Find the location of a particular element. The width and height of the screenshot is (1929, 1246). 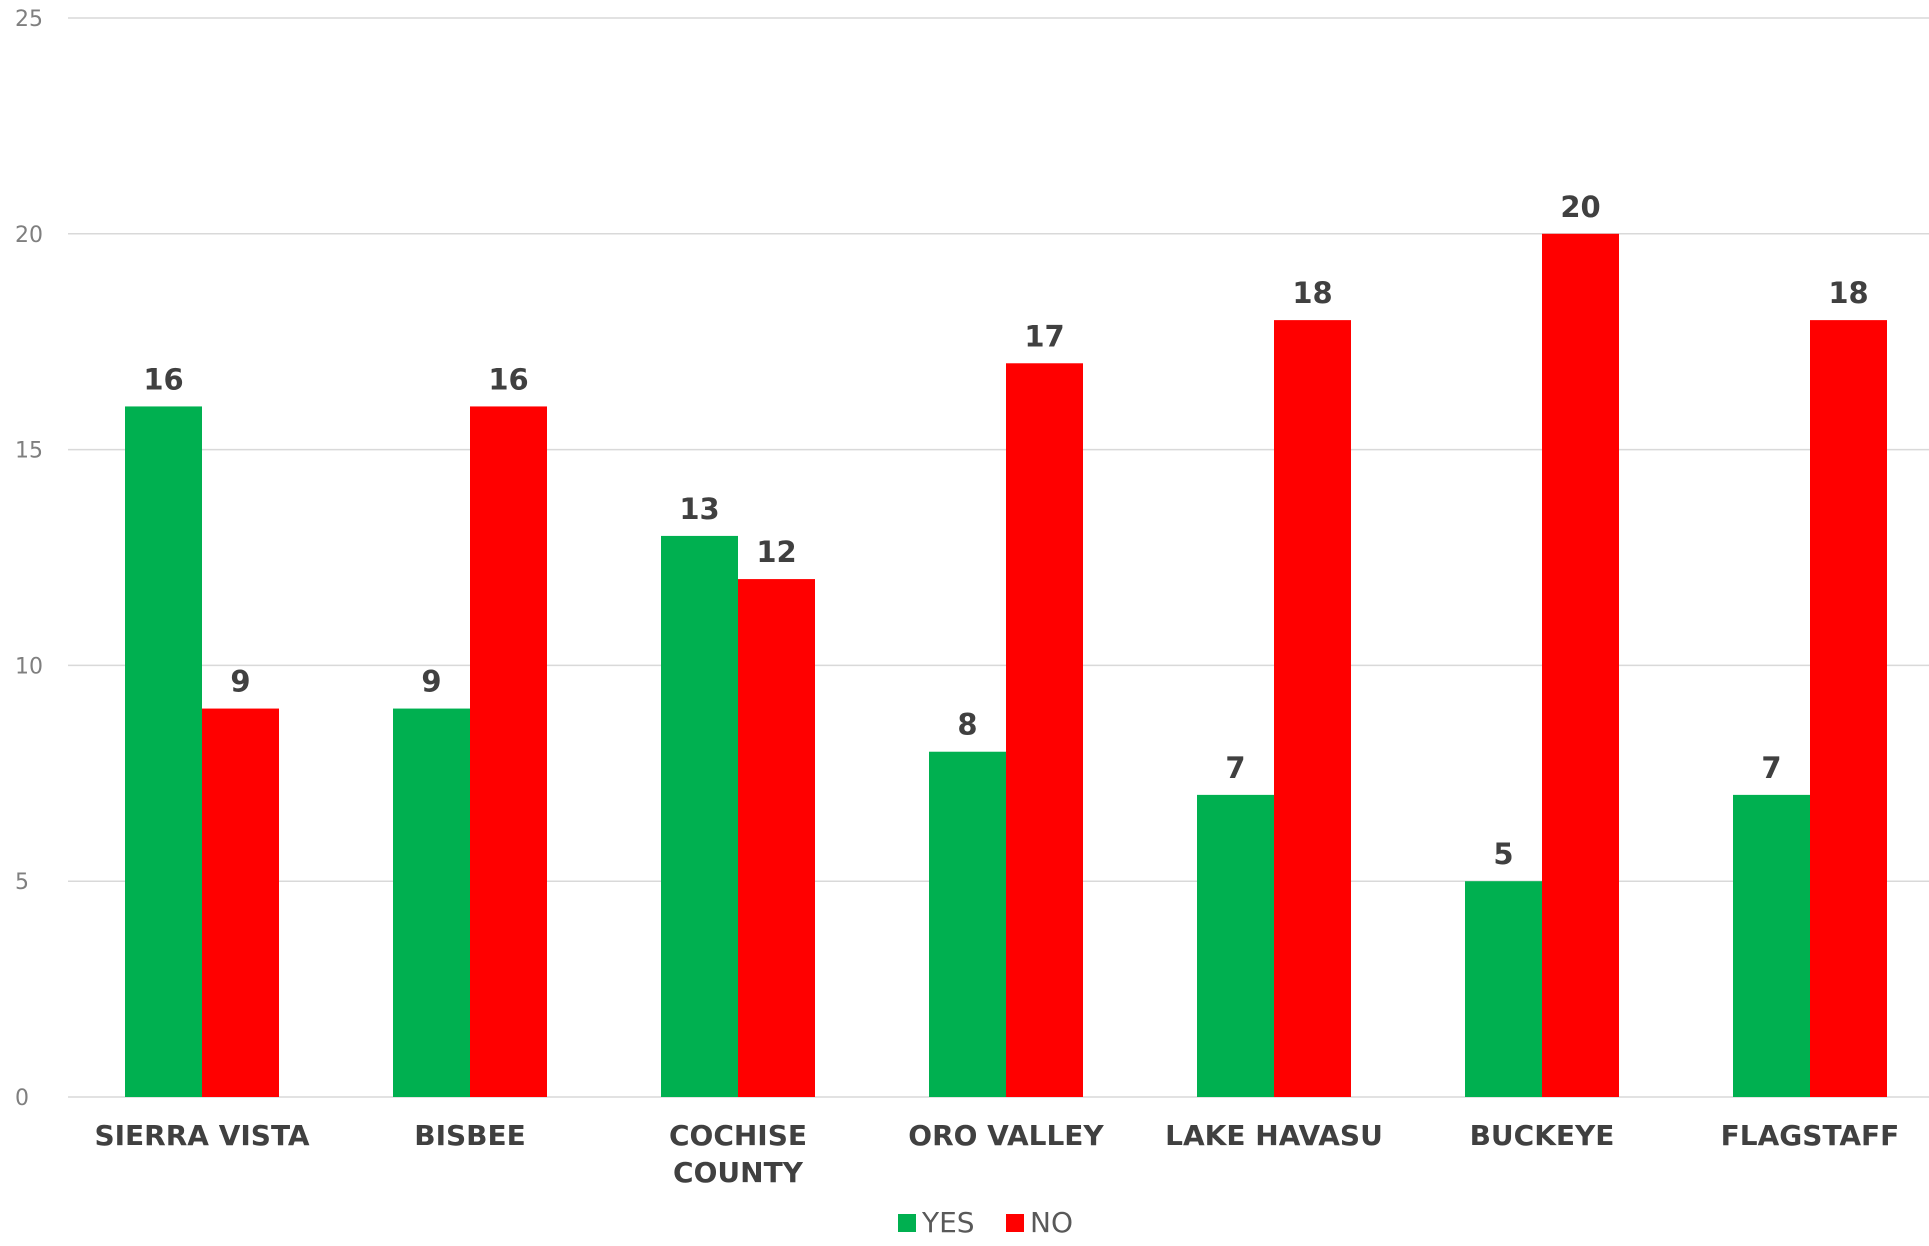

x-tick-label: FLAGSTAFF is located at coordinates (1810, 1135).